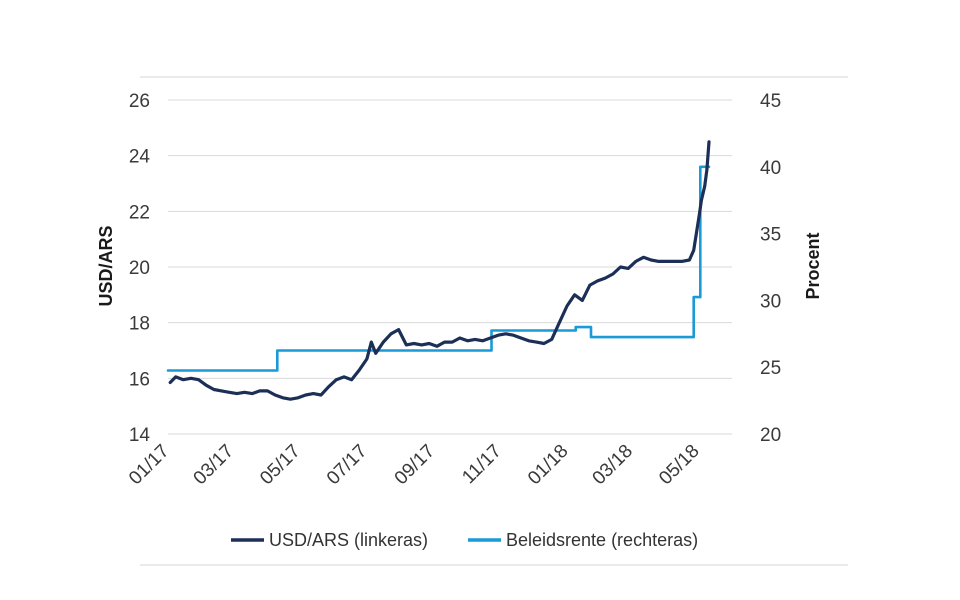  What do you see at coordinates (602, 540) in the screenshot?
I see `legend-label-beleidsrente: Beleidsrente (rechteras)` at bounding box center [602, 540].